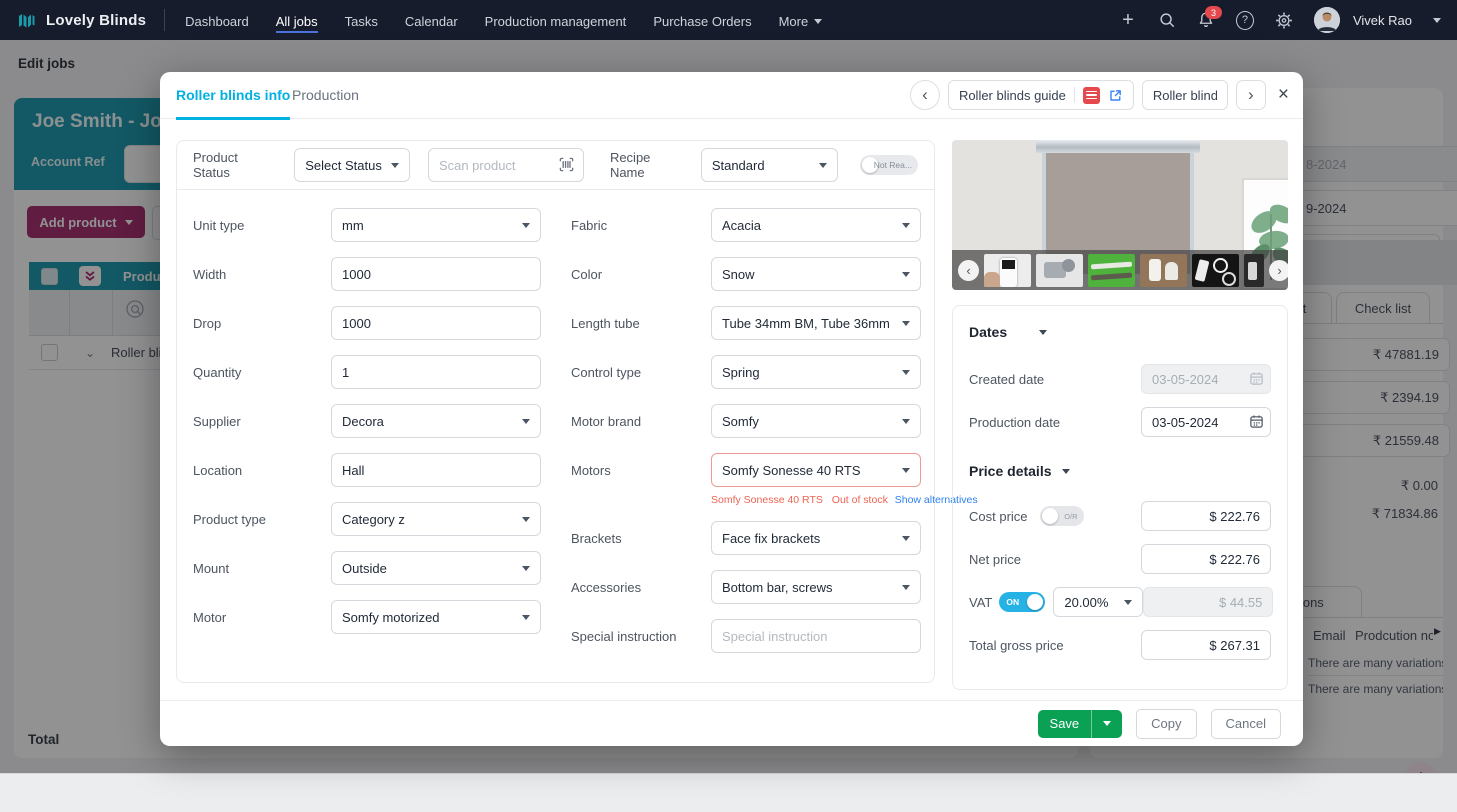  Describe the element at coordinates (816, 372) in the screenshot. I see `control-type-select: Spring` at that location.